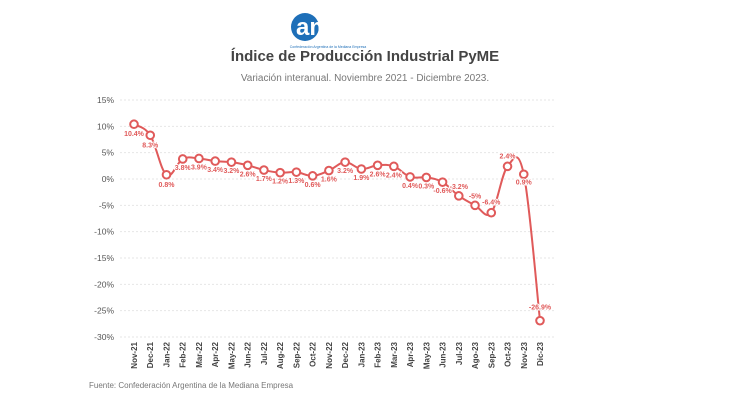 Image resolution: width=730 pixels, height=402 pixels. What do you see at coordinates (410, 354) in the screenshot?
I see `x-tick-label: Apr-23` at bounding box center [410, 354].